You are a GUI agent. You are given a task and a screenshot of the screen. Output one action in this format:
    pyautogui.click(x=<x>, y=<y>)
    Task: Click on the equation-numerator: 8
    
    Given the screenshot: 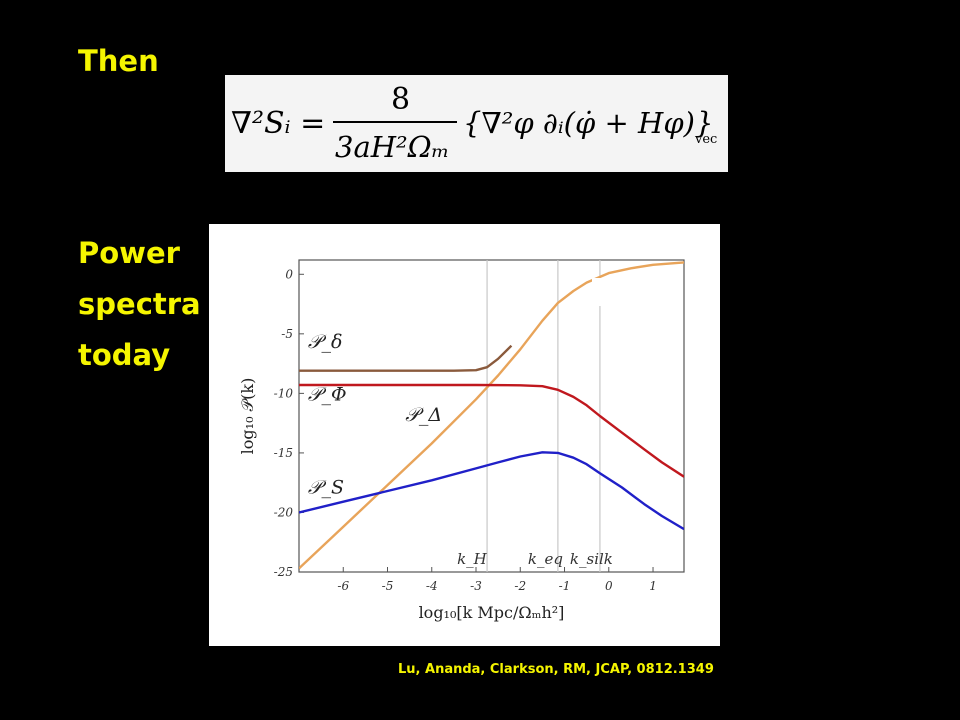 What is the action you would take?
    pyautogui.click(x=400, y=99)
    